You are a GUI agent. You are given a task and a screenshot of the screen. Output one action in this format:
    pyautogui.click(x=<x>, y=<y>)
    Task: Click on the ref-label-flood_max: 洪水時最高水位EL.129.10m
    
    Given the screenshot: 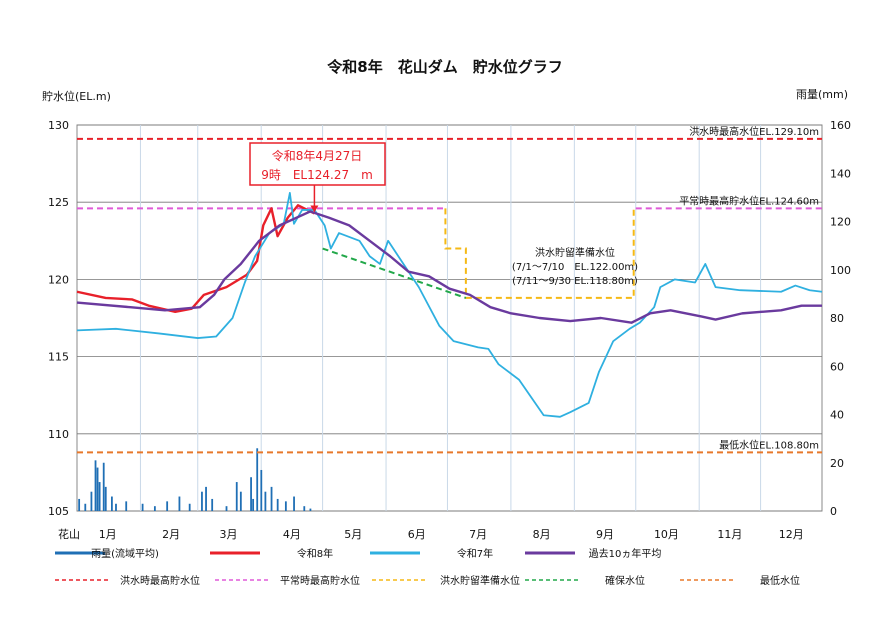 What is the action you would take?
    pyautogui.click(x=754, y=131)
    